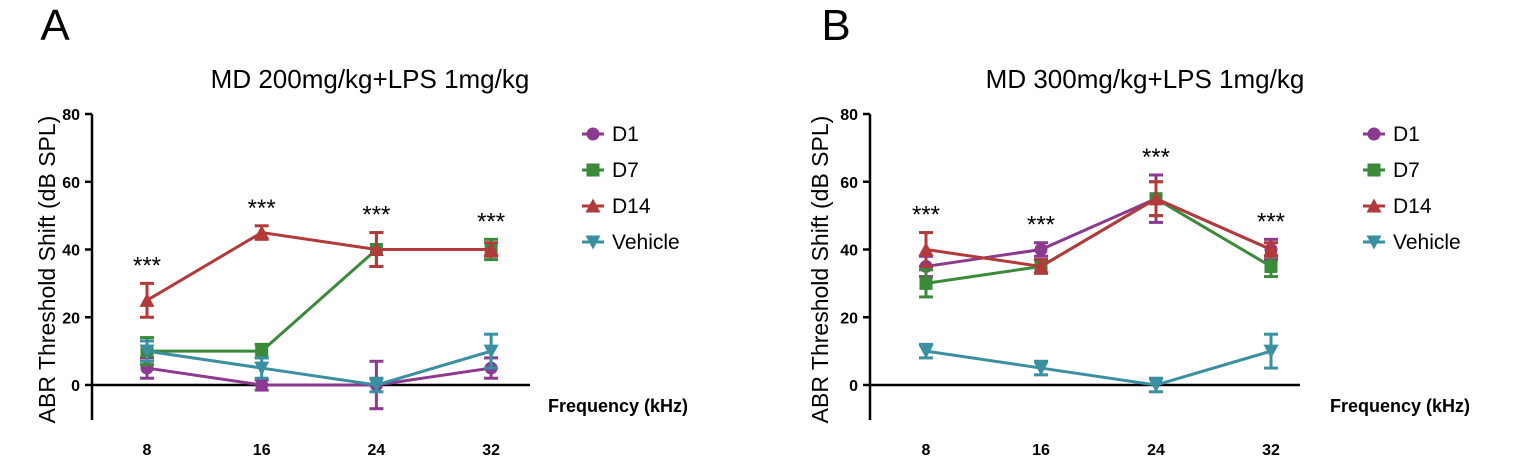 The image size is (1535, 468). I want to click on panel-letter: B, so click(835, 25).